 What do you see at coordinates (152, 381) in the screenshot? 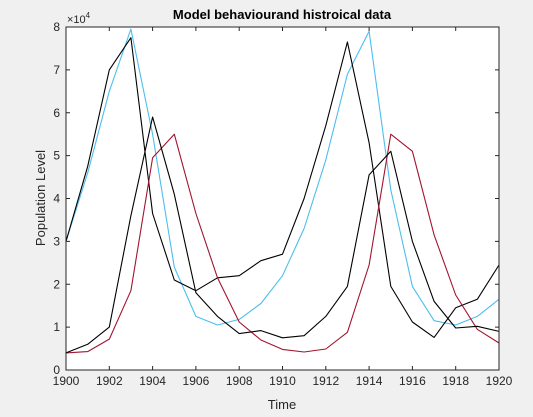
I see `x-tick-label: 1904` at bounding box center [152, 381].